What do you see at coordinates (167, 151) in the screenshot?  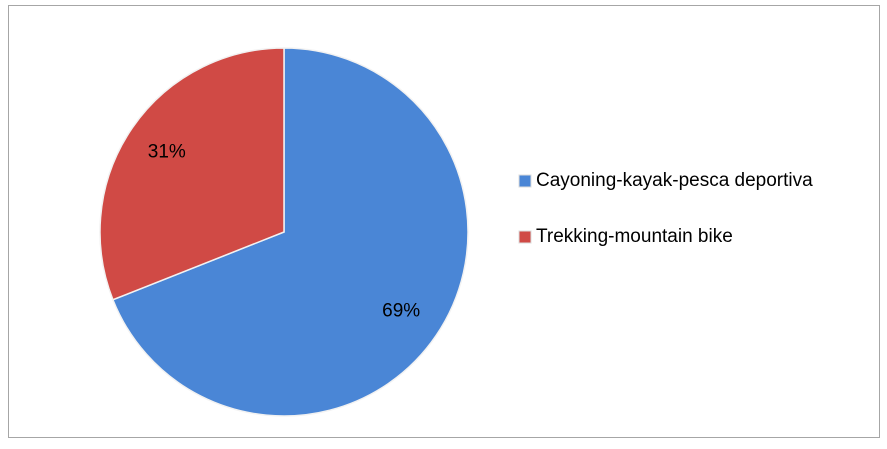 I see `data-label: 31%` at bounding box center [167, 151].